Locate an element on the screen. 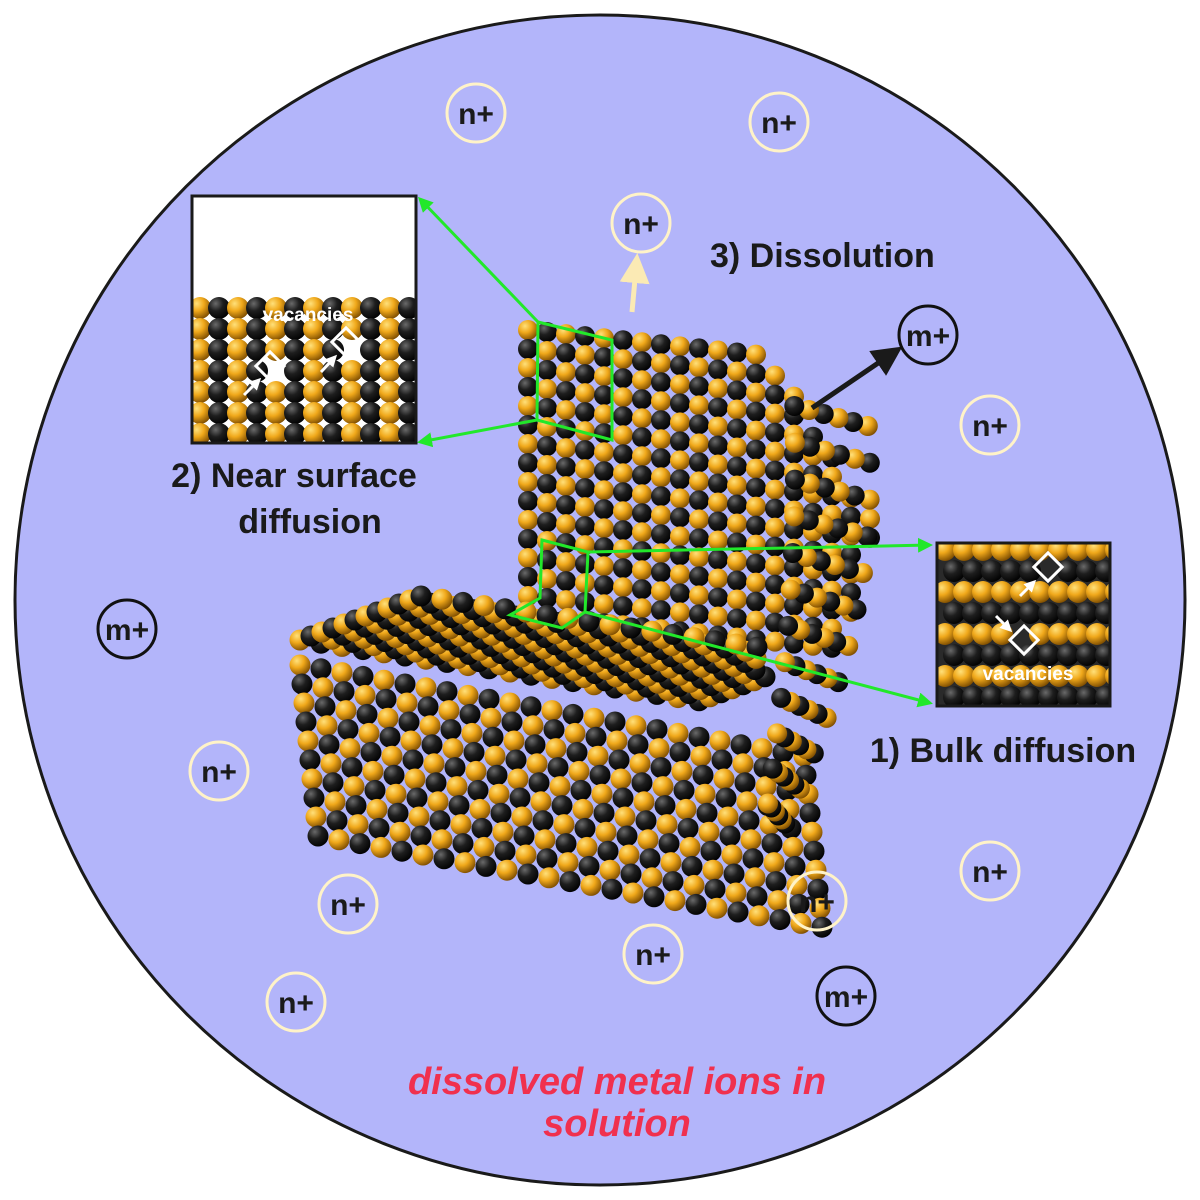 The image size is (1200, 1200). vacancy-arrow is located at coordinates (1003, 623).